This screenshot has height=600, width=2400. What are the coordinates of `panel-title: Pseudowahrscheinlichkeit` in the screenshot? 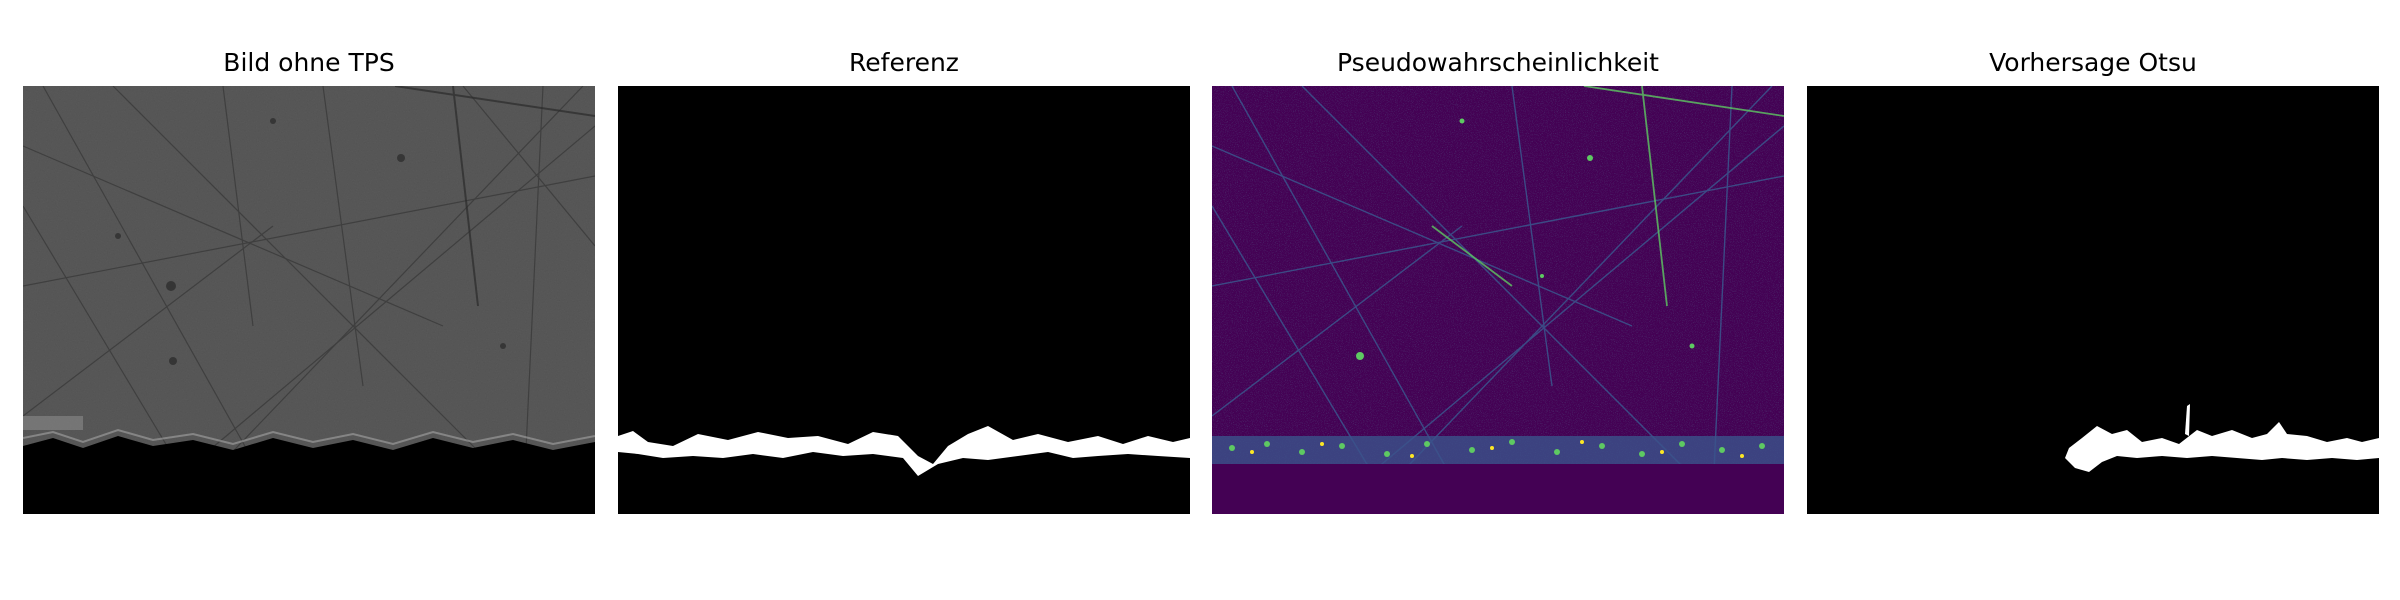 It's located at (1498, 62).